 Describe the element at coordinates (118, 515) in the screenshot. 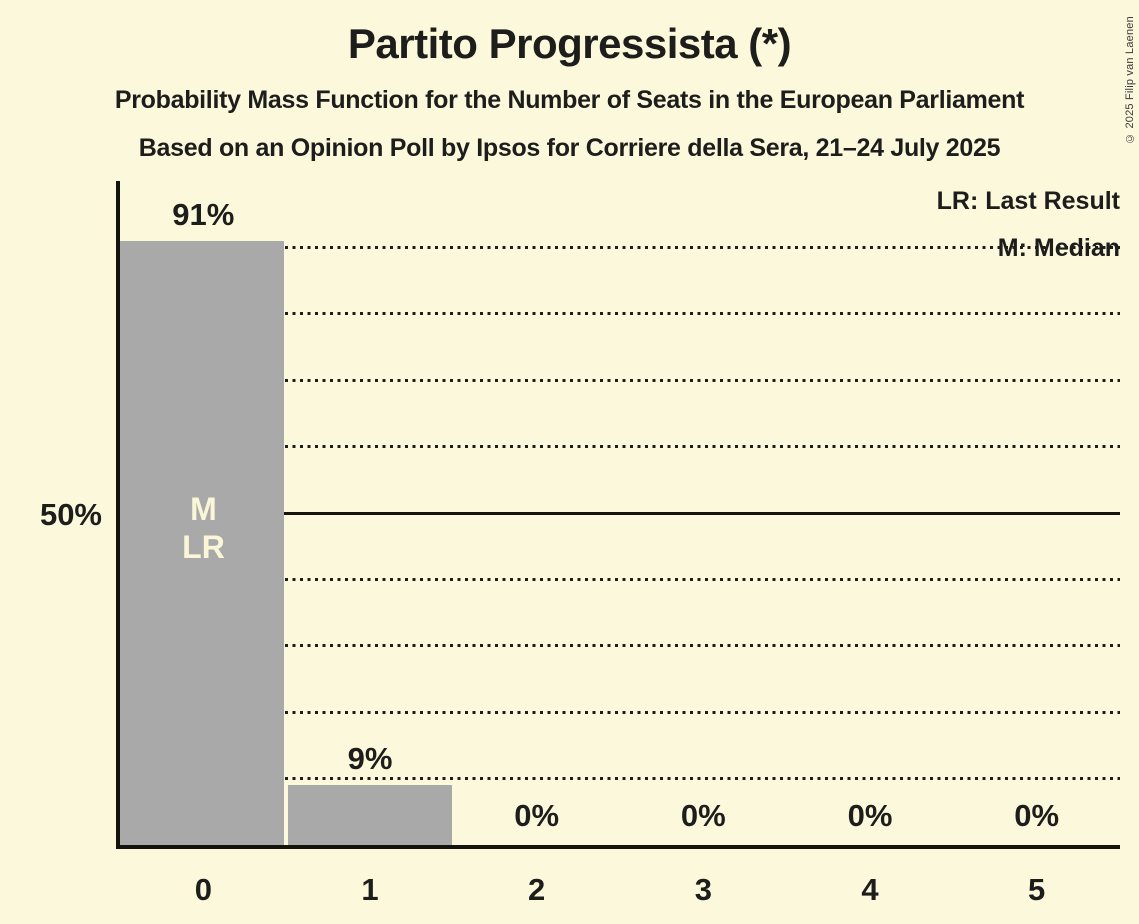

I see `y-axis-line` at that location.